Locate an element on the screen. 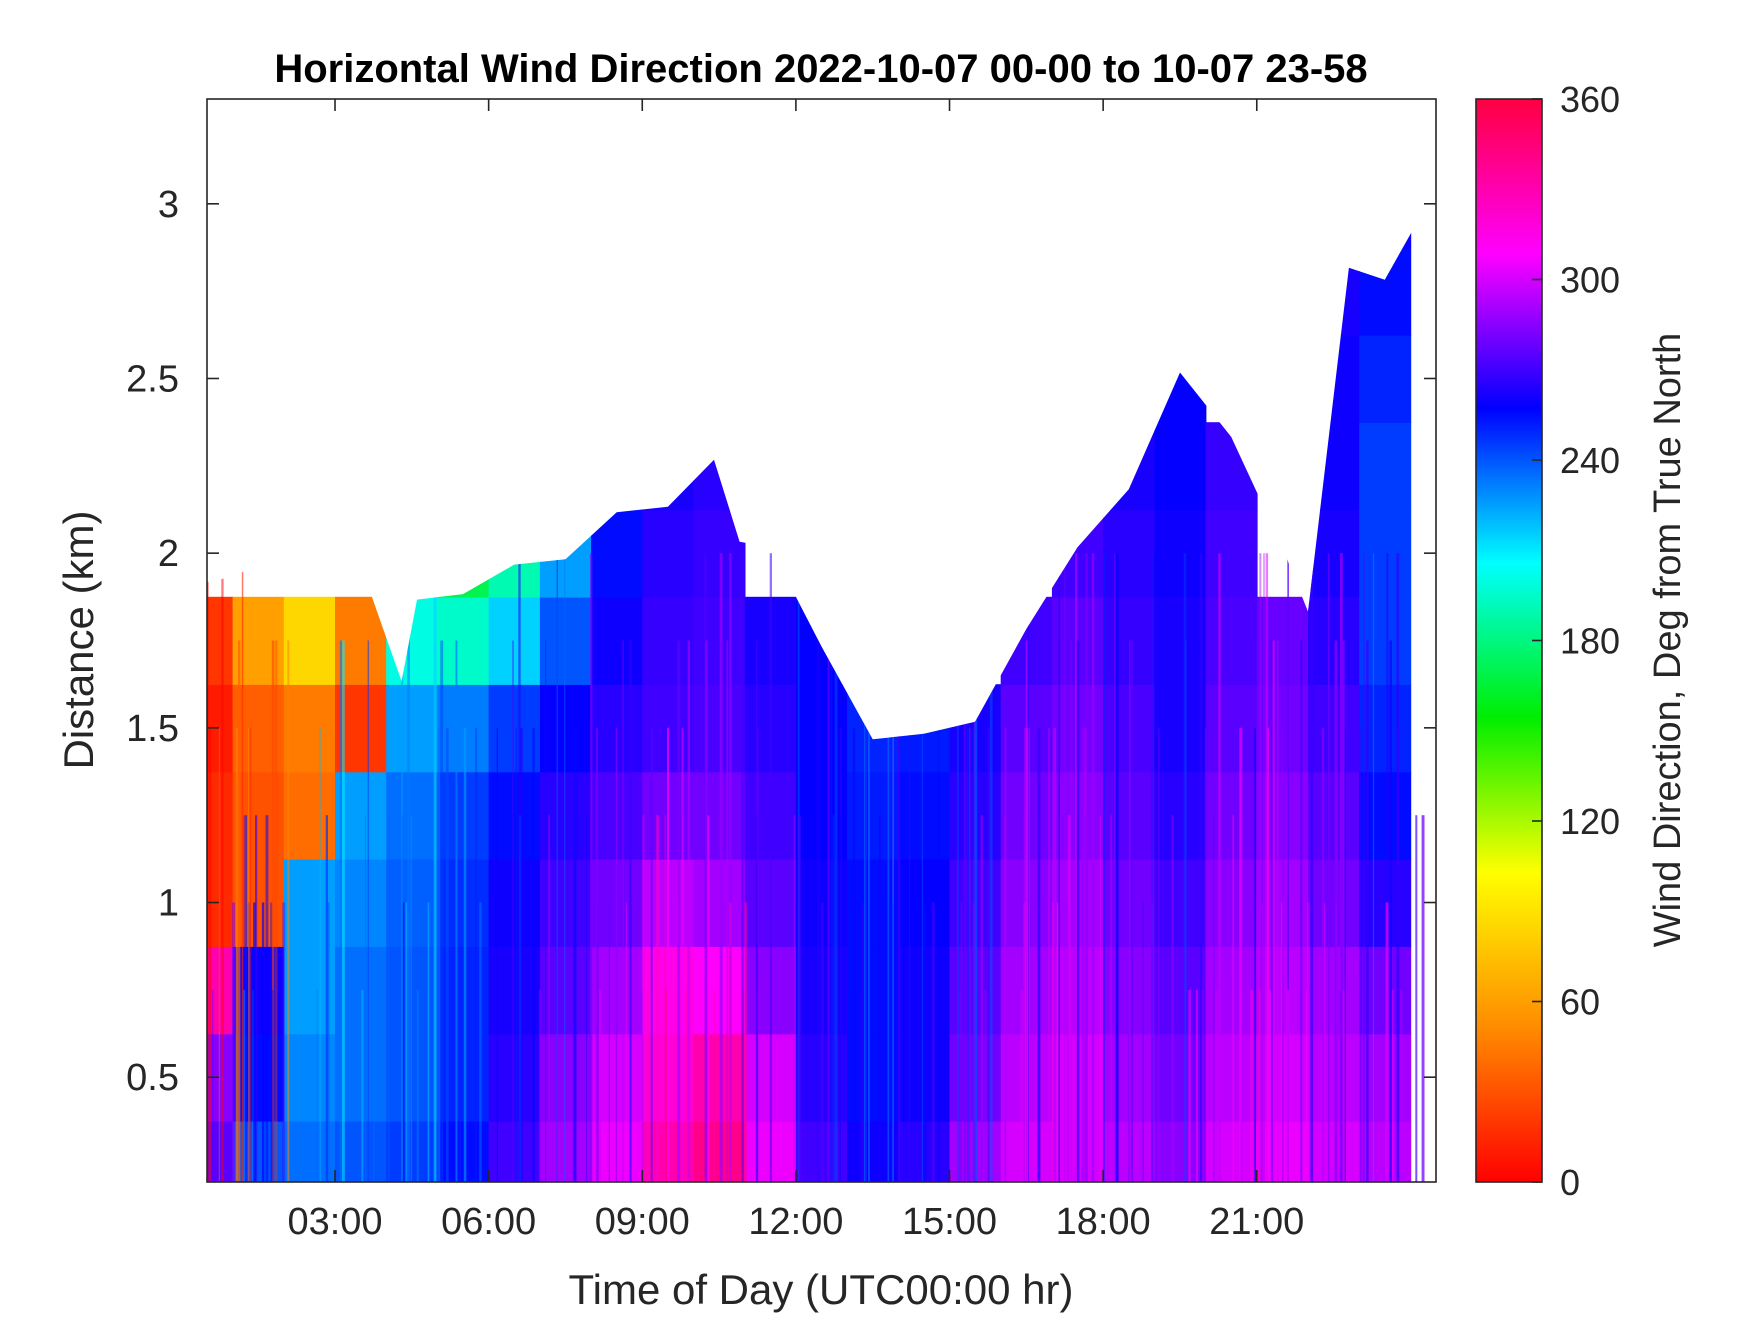 This screenshot has height=1318, width=1750. colorbar is located at coordinates (1509, 640).